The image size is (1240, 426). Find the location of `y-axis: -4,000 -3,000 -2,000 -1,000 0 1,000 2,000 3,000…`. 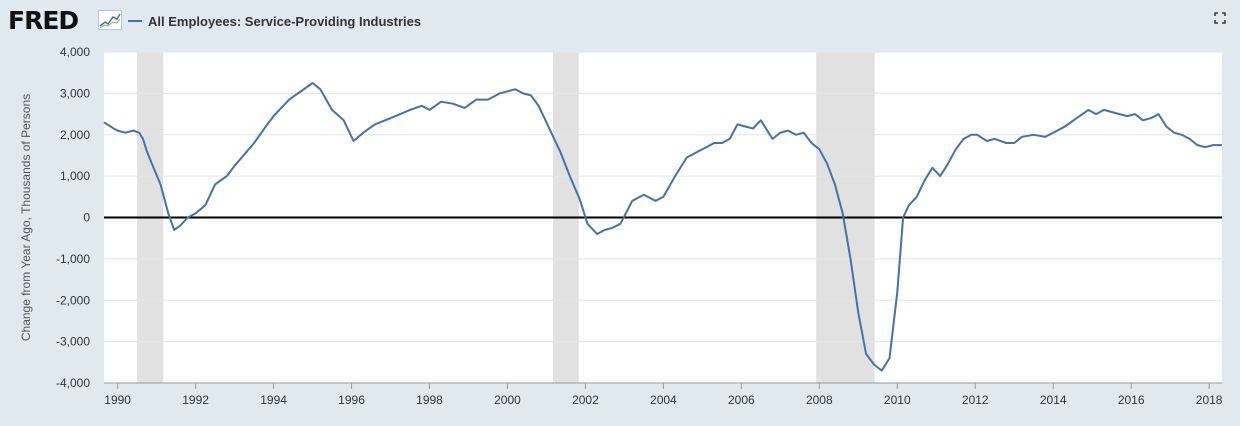

y-axis: -4,000 -3,000 -2,000 -1,000 0 1,000 2,000 3,000… is located at coordinates (73, 217).